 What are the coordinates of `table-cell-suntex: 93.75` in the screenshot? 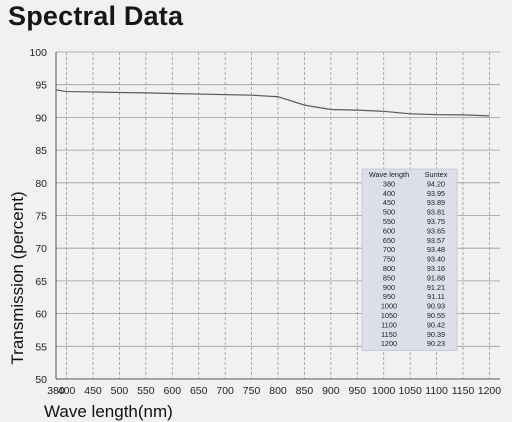 It's located at (436, 221).